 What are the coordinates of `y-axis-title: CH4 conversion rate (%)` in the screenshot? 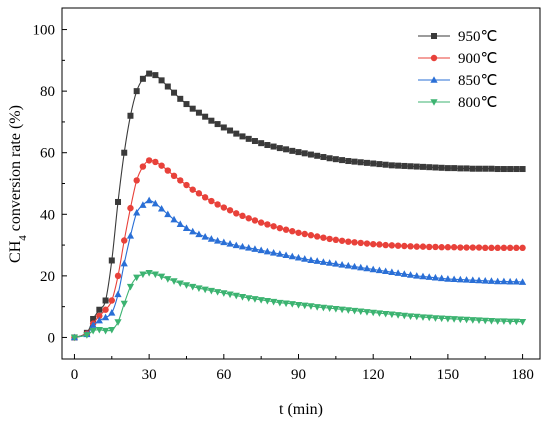 It's located at (18, 184).